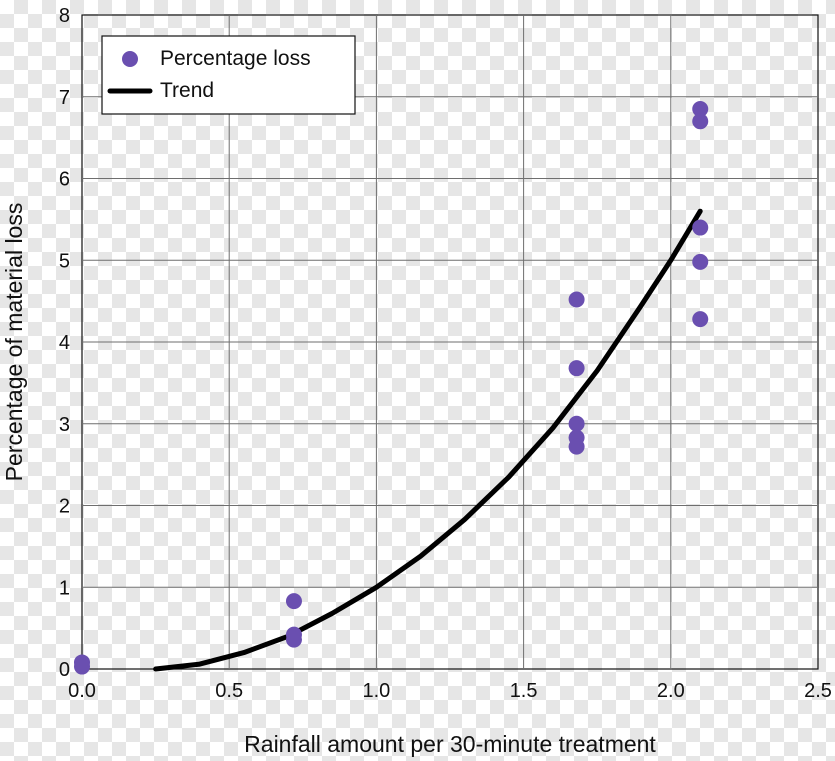 The width and height of the screenshot is (835, 761). Describe the element at coordinates (450, 744) in the screenshot. I see `x-axis-title: Rainfall amount per 30-minute treatment` at that location.